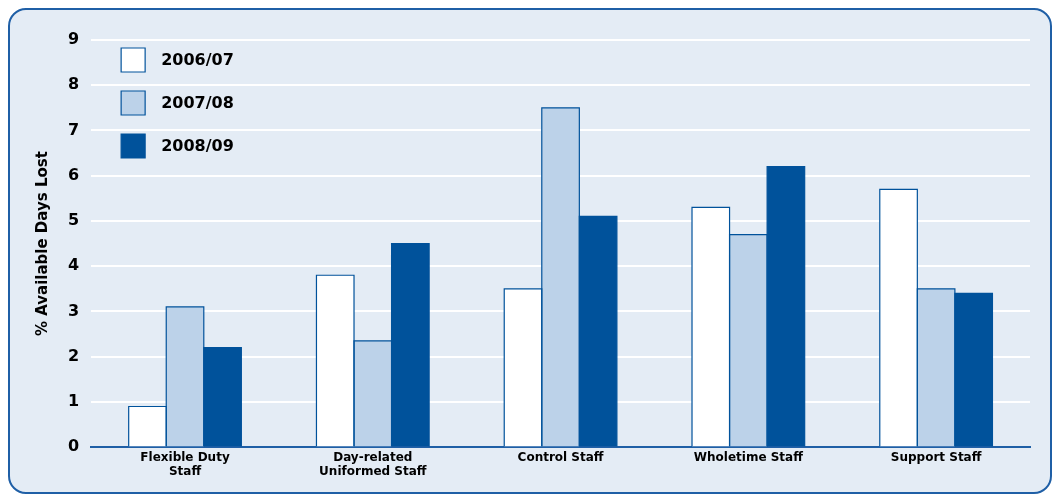 The width and height of the screenshot is (1062, 503). What do you see at coordinates (185, 463) in the screenshot?
I see `x-tick-label: Flexible Duty Staff` at bounding box center [185, 463].